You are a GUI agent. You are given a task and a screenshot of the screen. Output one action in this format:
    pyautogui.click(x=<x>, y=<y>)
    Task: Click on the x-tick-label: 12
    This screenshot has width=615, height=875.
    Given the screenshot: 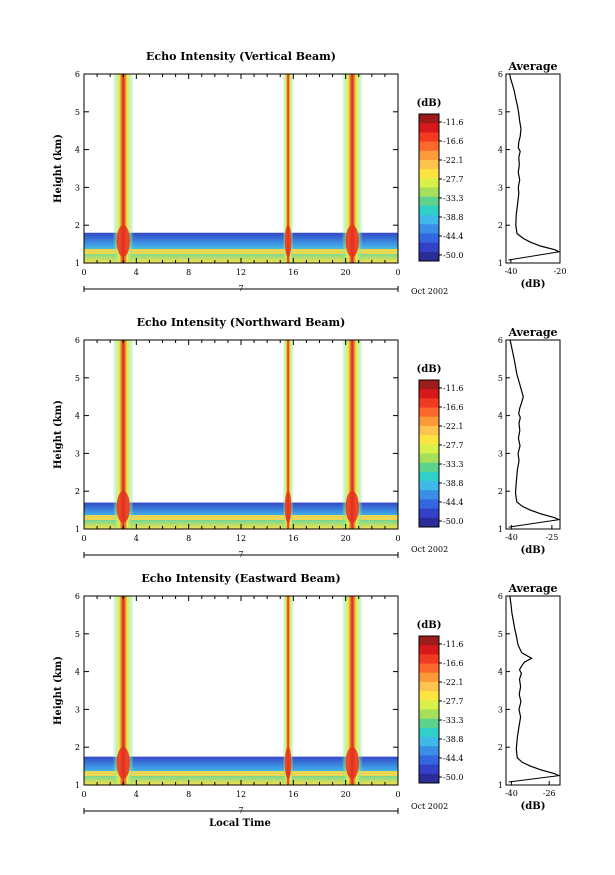 What is the action you would take?
    pyautogui.click(x=241, y=272)
    